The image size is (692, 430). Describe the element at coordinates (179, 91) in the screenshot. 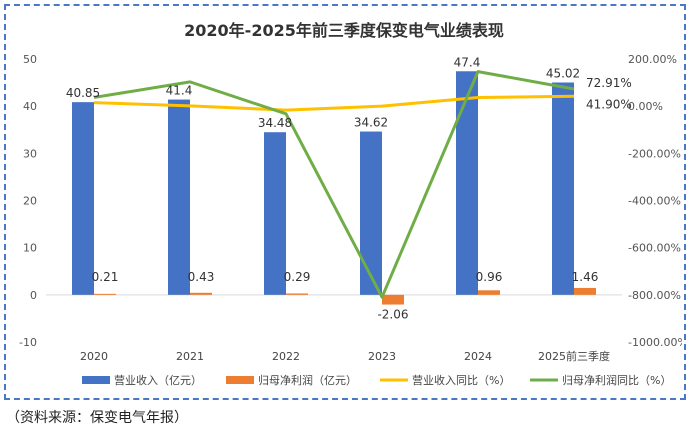

I see `revenue-data-label: 41.4` at that location.